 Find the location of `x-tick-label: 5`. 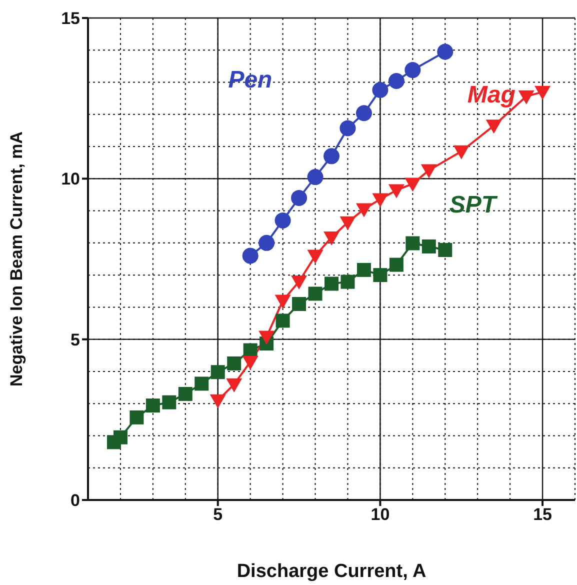

x-tick-label: 5 is located at coordinates (218, 514).